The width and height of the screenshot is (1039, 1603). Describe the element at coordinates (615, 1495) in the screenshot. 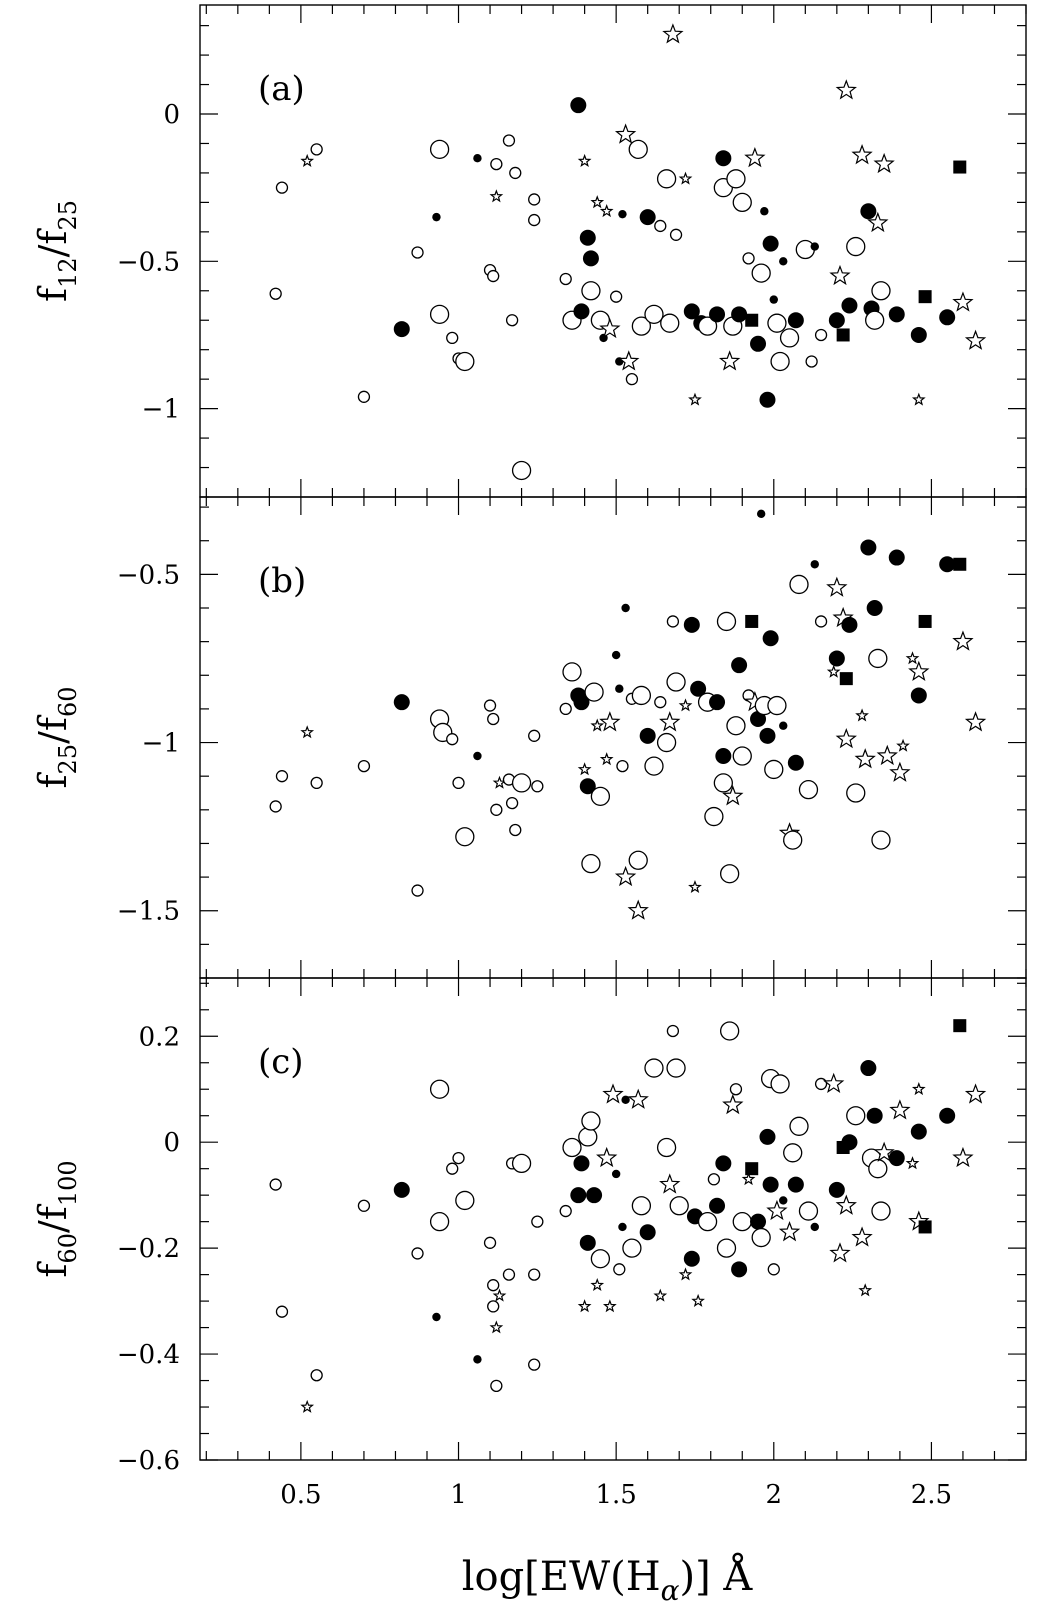

I see `x-tick-label: 1.5` at that location.